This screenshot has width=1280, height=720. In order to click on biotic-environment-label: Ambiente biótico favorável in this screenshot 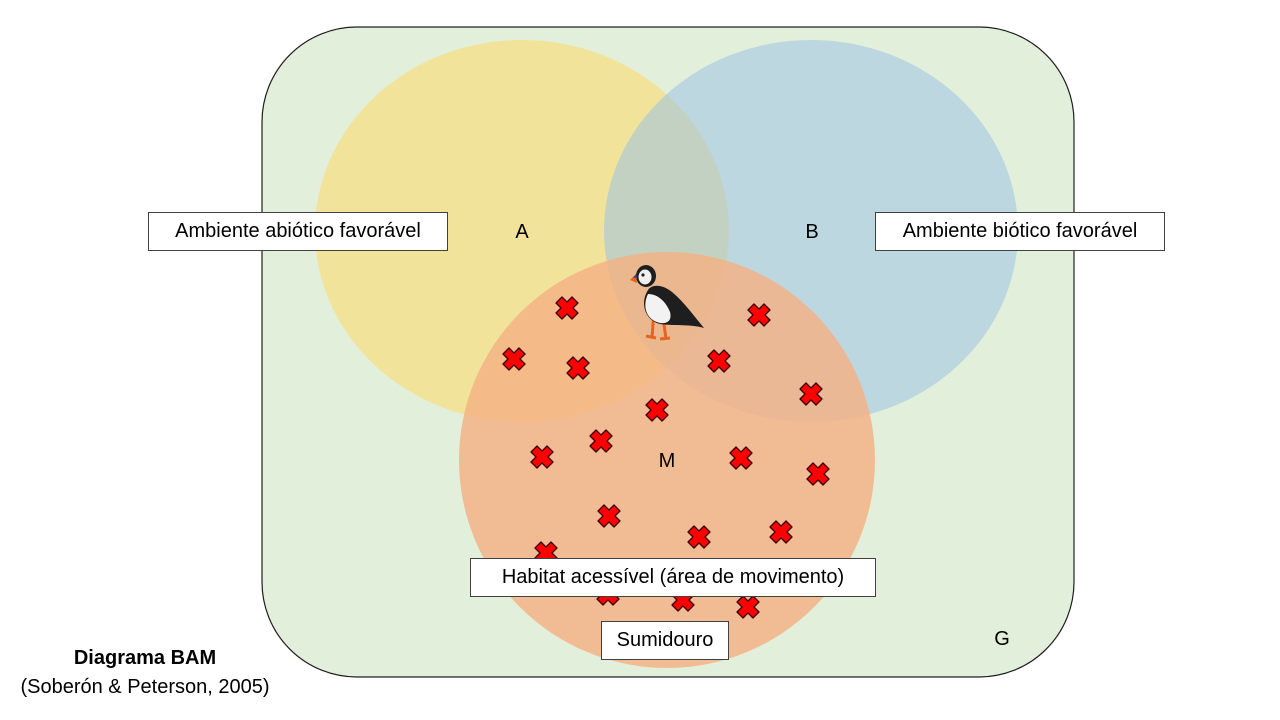, I will do `click(1020, 231)`.